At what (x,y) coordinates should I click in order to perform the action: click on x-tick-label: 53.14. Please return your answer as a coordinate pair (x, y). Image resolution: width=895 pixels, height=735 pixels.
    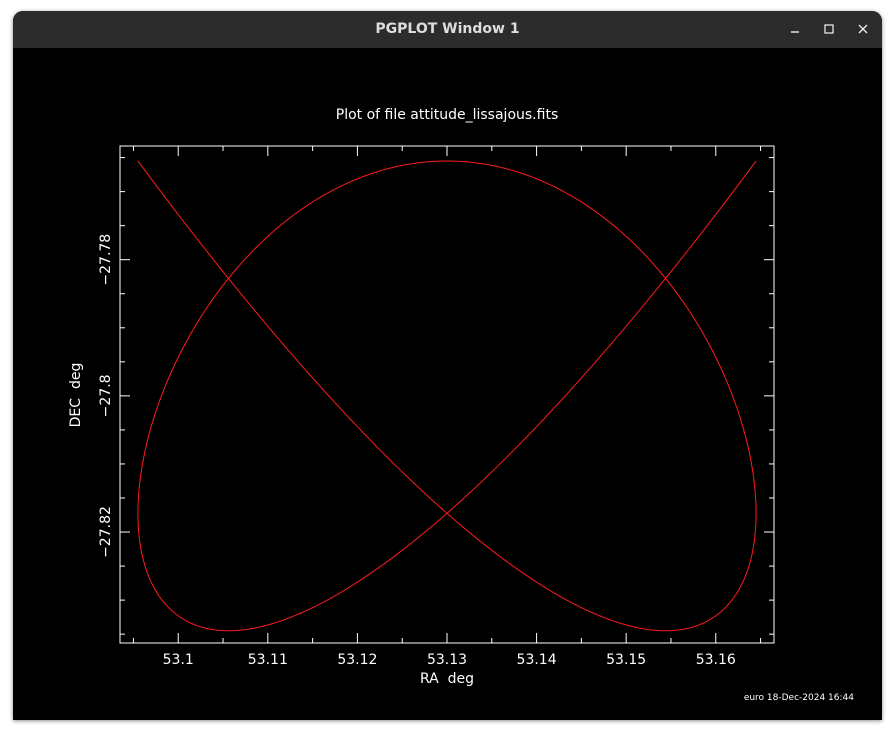
    Looking at the image, I should click on (537, 660).